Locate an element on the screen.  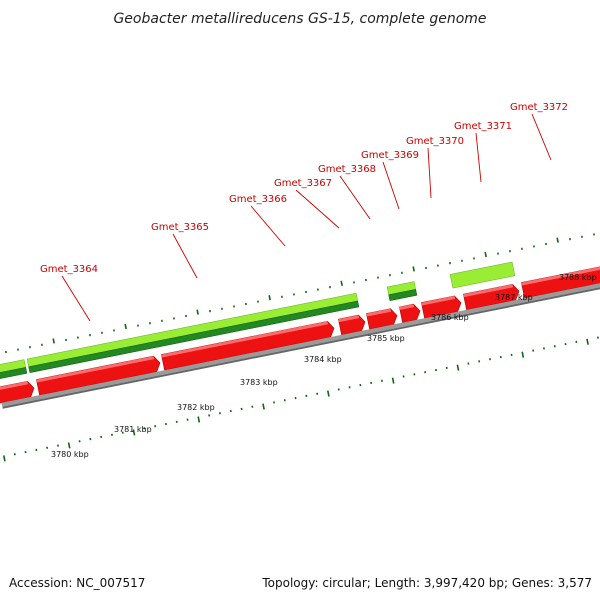
gene-label: Gmet_3365 is located at coordinates (180, 227).